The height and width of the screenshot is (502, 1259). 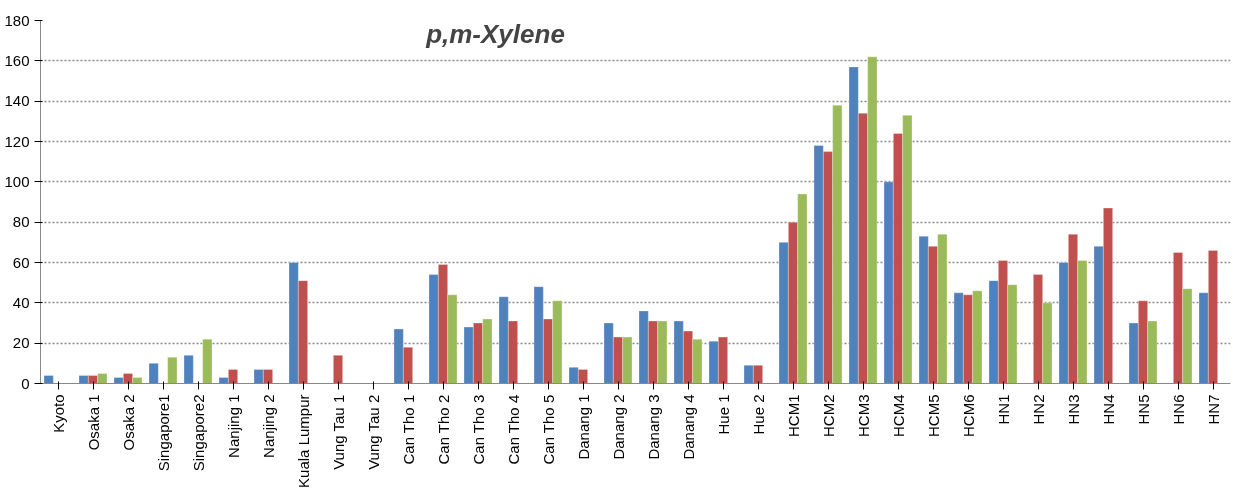 I want to click on x-tick-label: HCM1, so click(x=793, y=415).